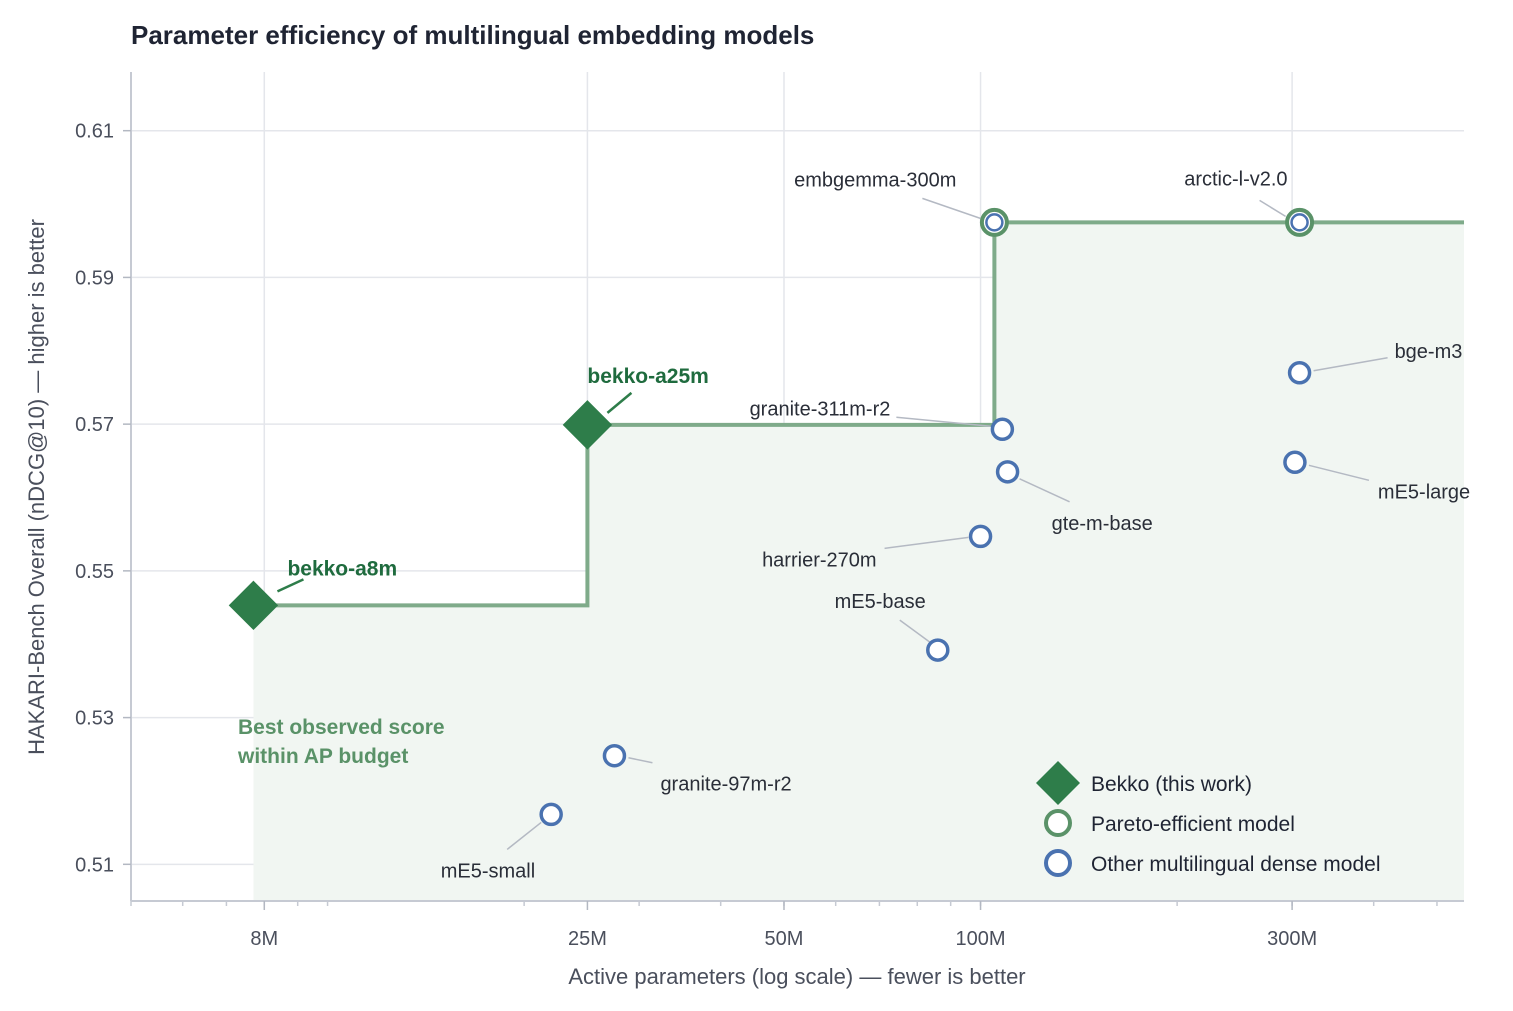 The width and height of the screenshot is (1513, 1011). Describe the element at coordinates (264, 939) in the screenshot. I see `x-tick-label: 8M` at that location.